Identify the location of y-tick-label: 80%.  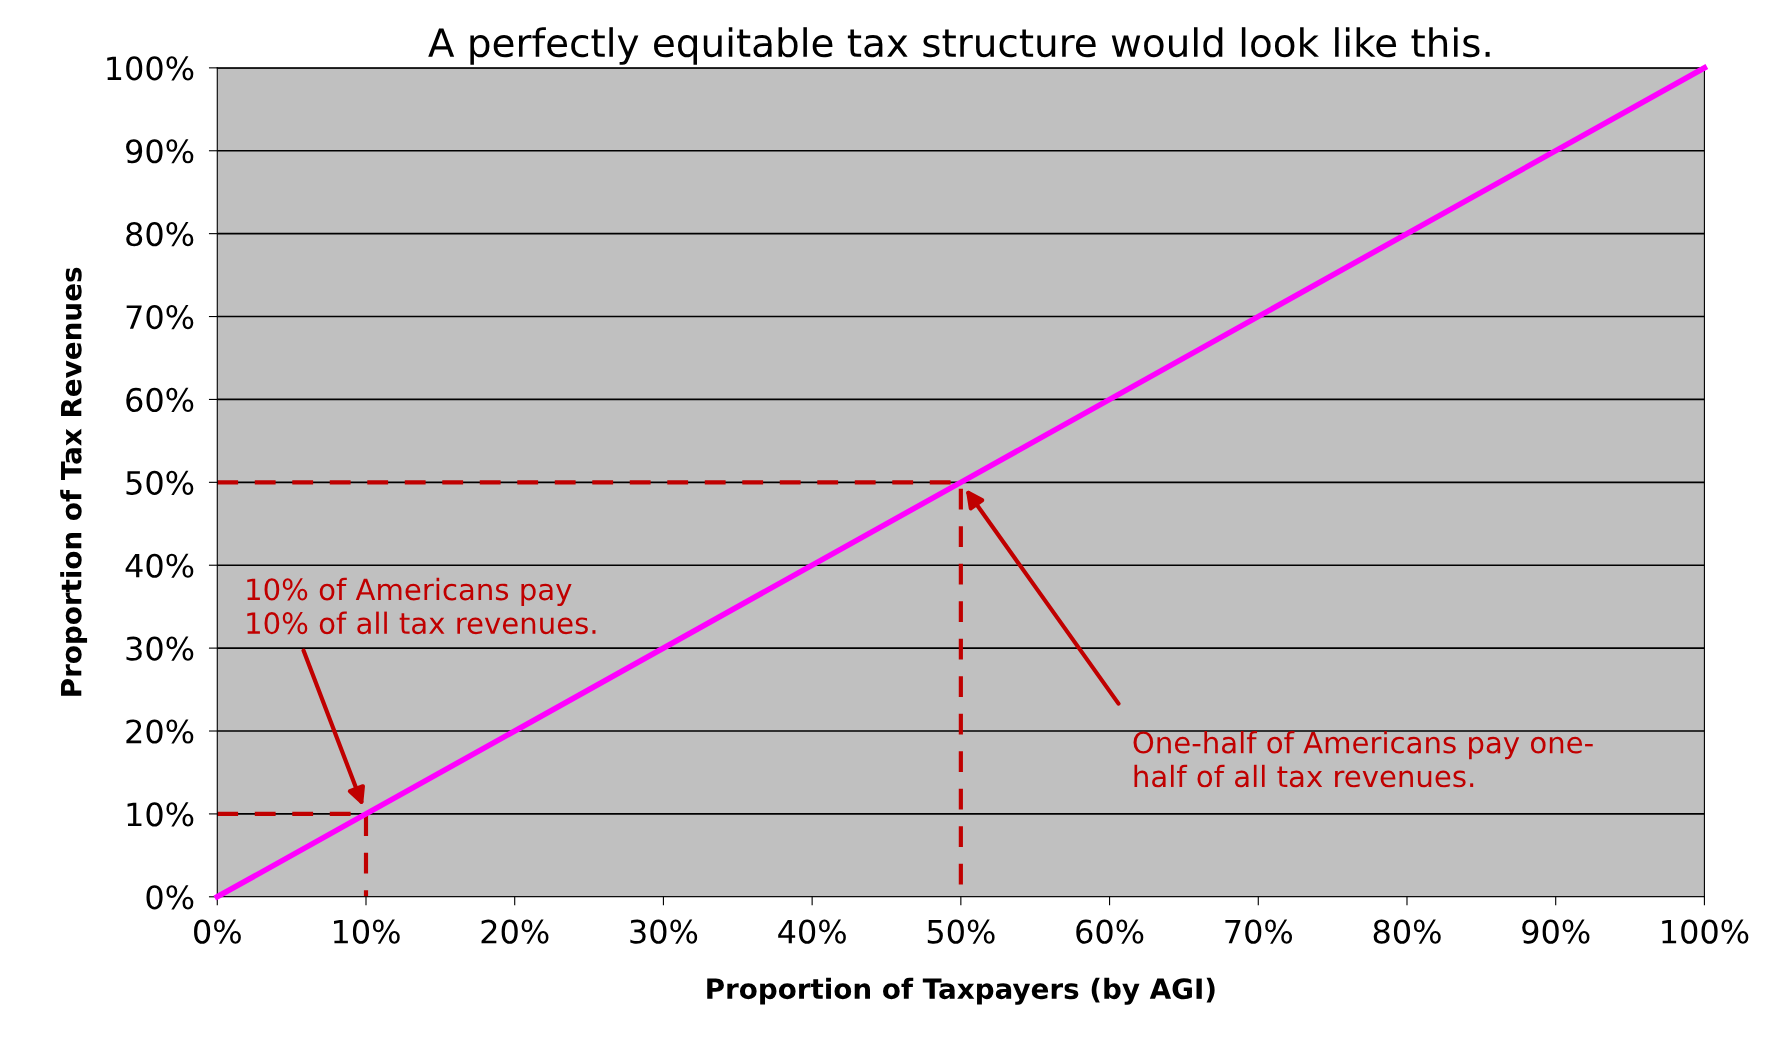
(160, 234).